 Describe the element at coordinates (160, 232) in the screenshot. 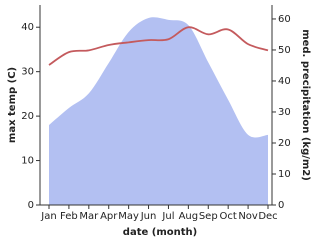

I see `x-axis-title: date (month)` at that location.